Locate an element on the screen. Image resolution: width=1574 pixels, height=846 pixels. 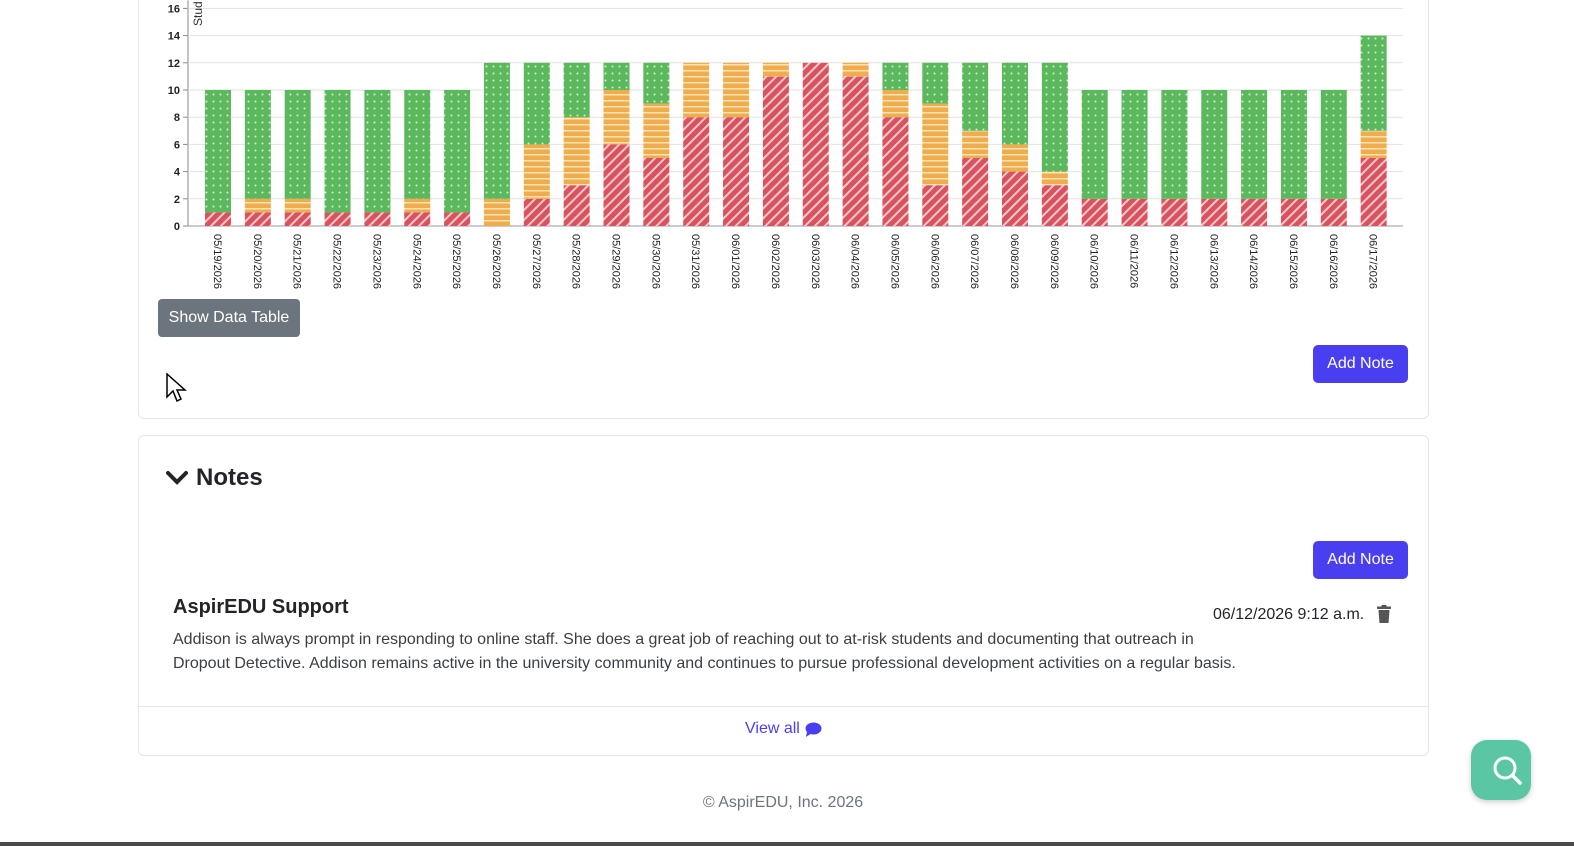
x-tick-label: 06/03/2026 is located at coordinates (815, 261).